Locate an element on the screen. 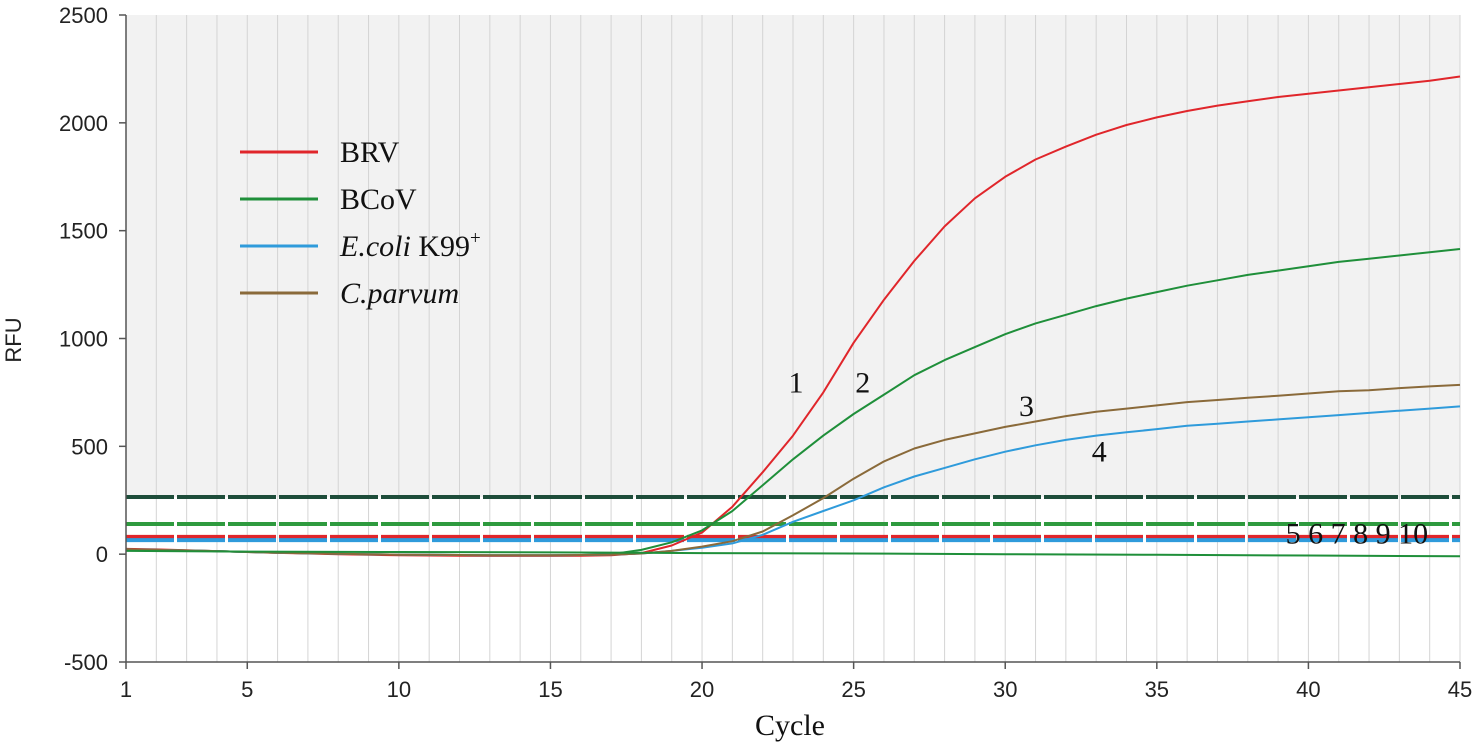 The height and width of the screenshot is (747, 1477). x-tick-label: 30 is located at coordinates (1005, 689).